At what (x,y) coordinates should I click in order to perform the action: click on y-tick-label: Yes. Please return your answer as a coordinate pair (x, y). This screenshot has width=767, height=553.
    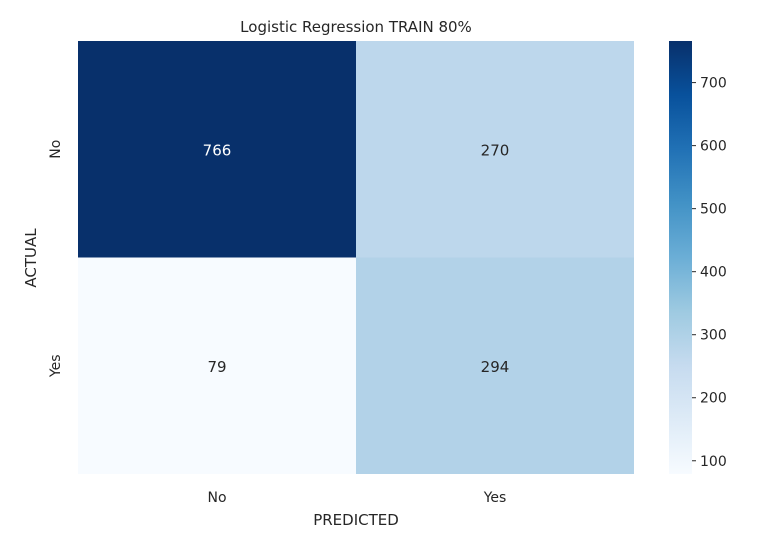
    Looking at the image, I should click on (56, 366).